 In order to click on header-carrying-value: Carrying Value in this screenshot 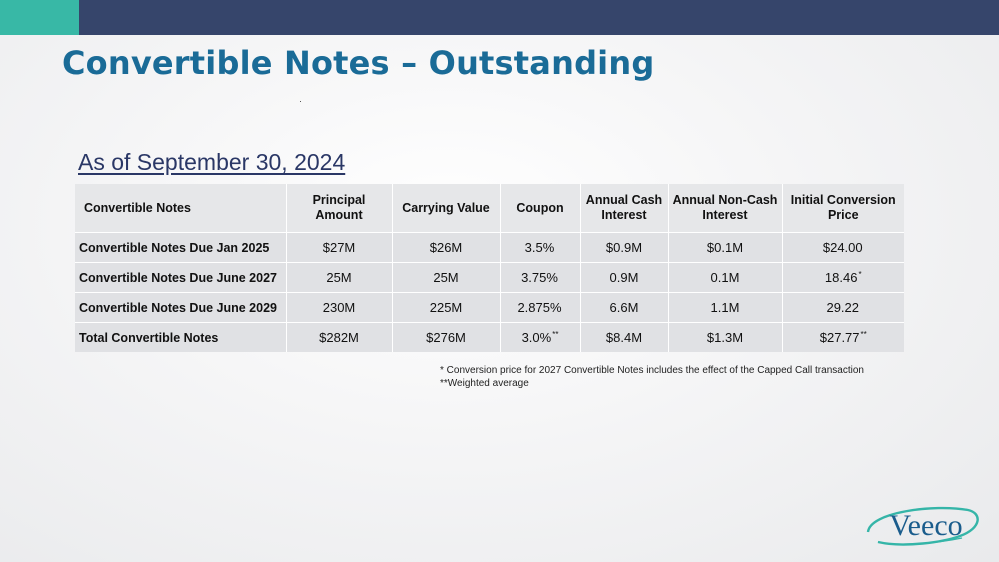, I will do `click(445, 208)`.